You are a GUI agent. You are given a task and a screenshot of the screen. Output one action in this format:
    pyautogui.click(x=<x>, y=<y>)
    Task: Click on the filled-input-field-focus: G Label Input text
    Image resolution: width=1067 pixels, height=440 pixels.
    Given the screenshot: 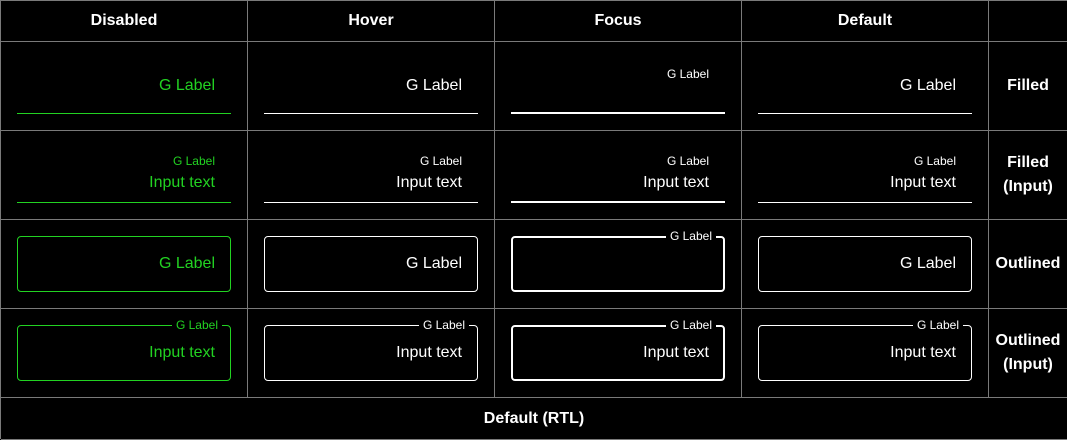 What is the action you would take?
    pyautogui.click(x=618, y=175)
    